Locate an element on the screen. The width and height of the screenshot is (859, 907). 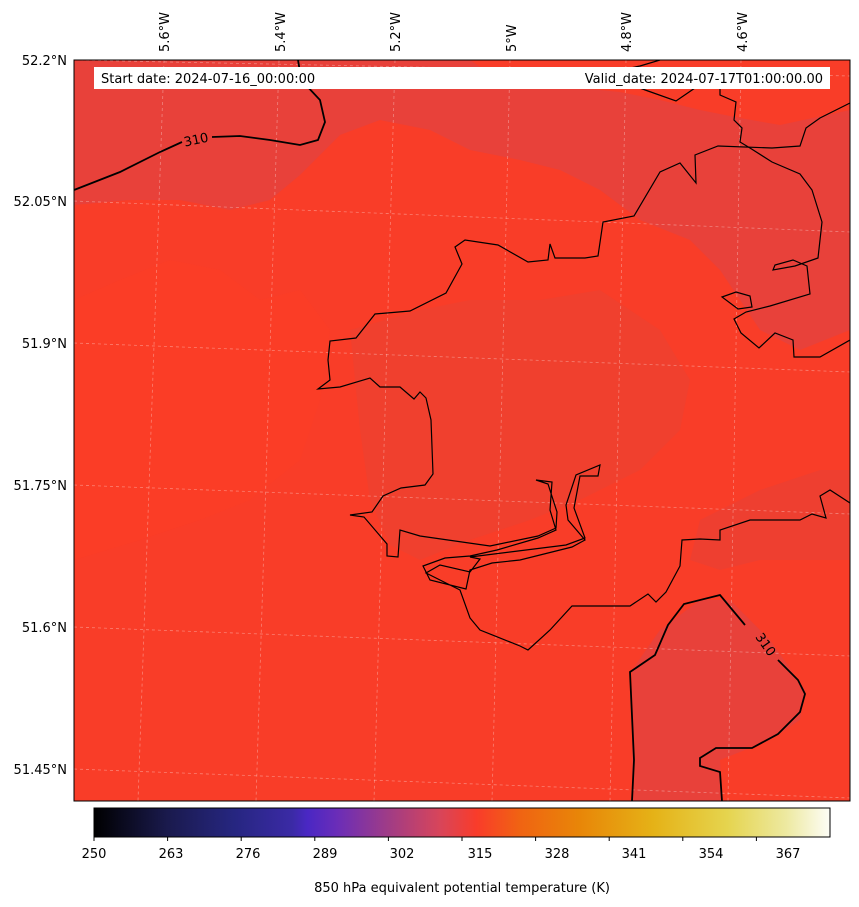
lat-label-52.2n: 52.2°N is located at coordinates (44, 61).